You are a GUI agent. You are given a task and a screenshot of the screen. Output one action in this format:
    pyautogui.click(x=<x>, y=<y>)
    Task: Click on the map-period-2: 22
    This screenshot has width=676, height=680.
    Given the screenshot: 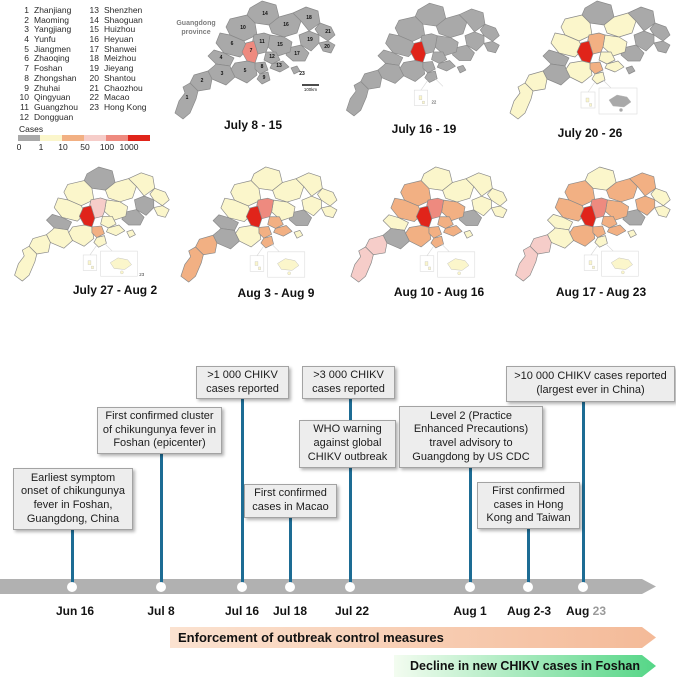 What is the action you would take?
    pyautogui.click(x=420, y=60)
    